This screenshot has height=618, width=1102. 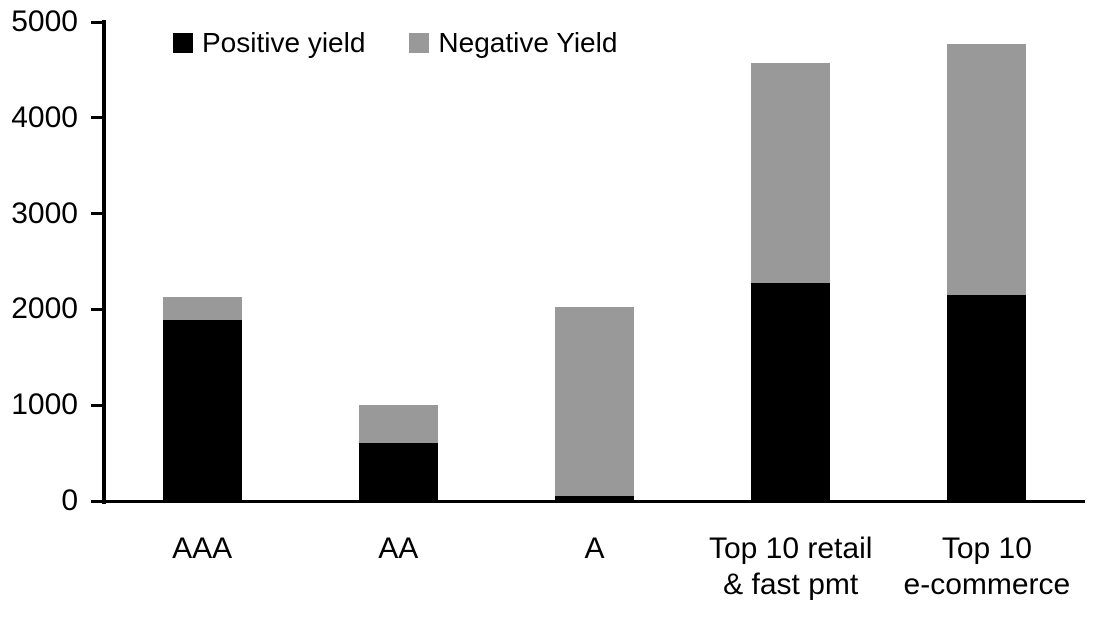 I want to click on y-axis-tick-label: 0, so click(x=69, y=500).